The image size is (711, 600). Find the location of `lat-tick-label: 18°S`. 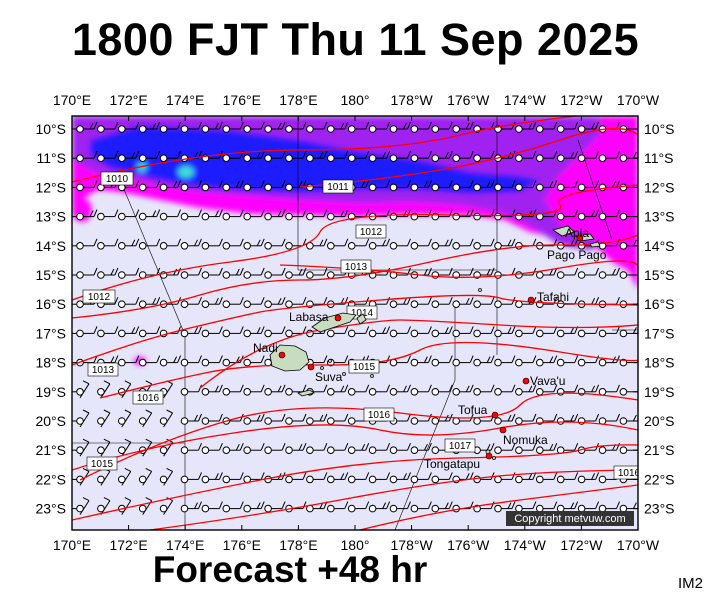

lat-tick-label: 18°S is located at coordinates (659, 363).